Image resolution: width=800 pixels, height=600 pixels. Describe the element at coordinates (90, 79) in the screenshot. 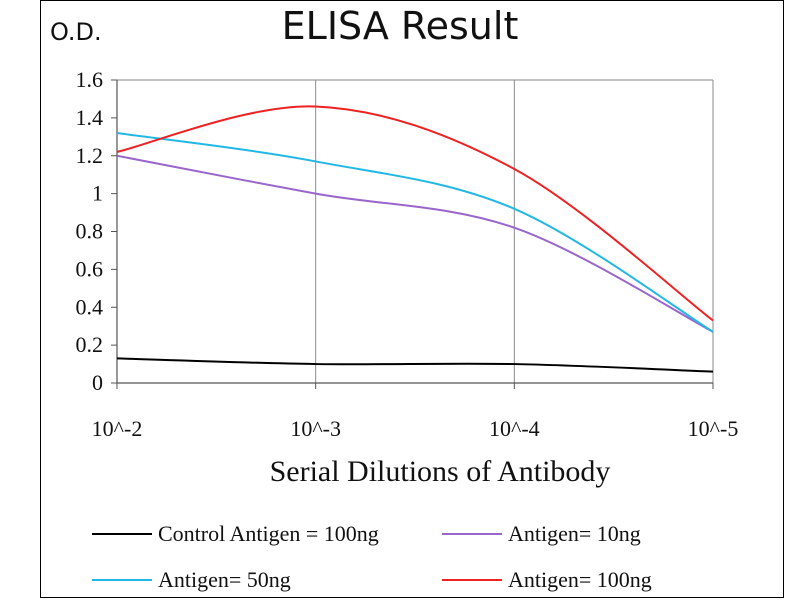

I see `y-tick-label-8: 1.6` at that location.